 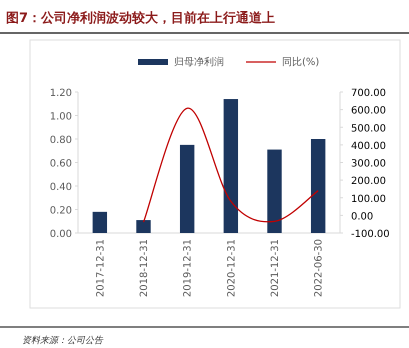 I want to click on x-tick-label: 2019-12-31, so click(x=188, y=268).